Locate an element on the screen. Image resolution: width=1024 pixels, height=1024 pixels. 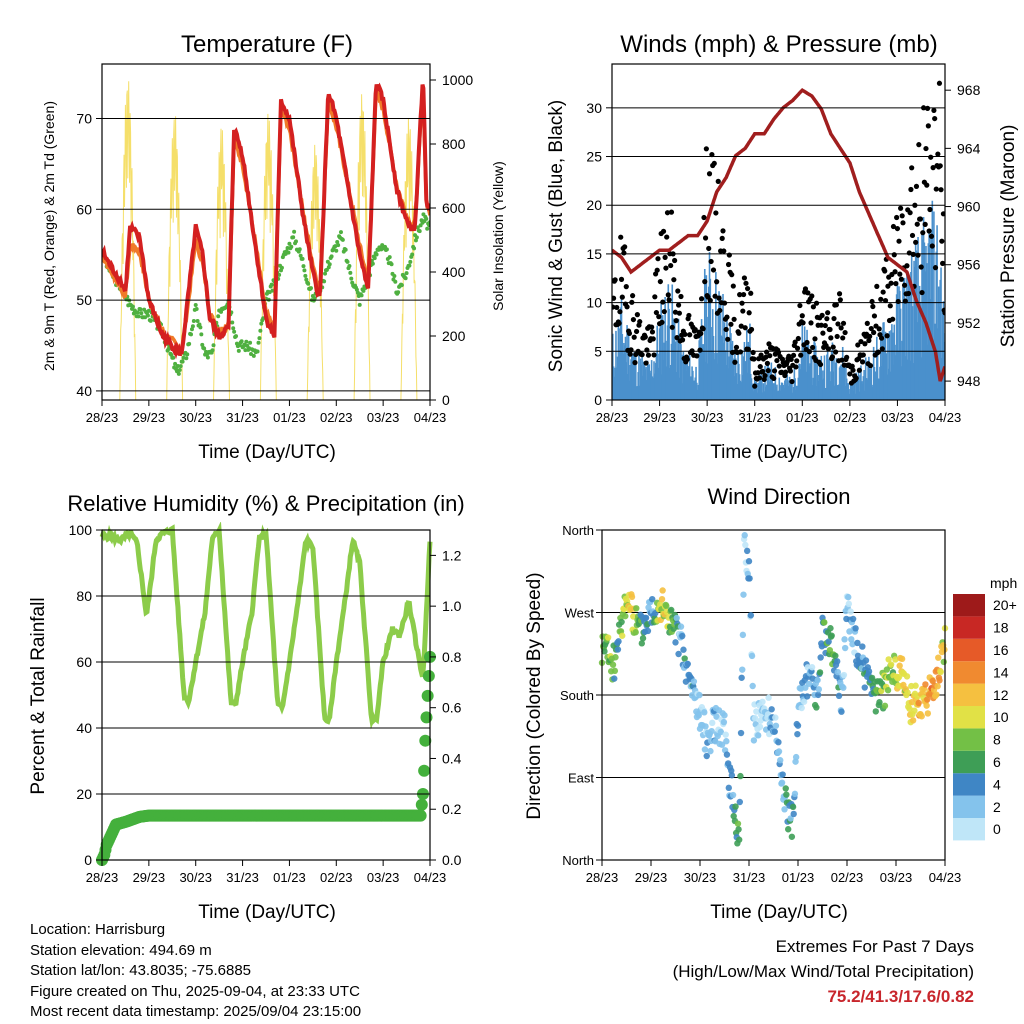
colorbar-label: 2 is located at coordinates (997, 807).